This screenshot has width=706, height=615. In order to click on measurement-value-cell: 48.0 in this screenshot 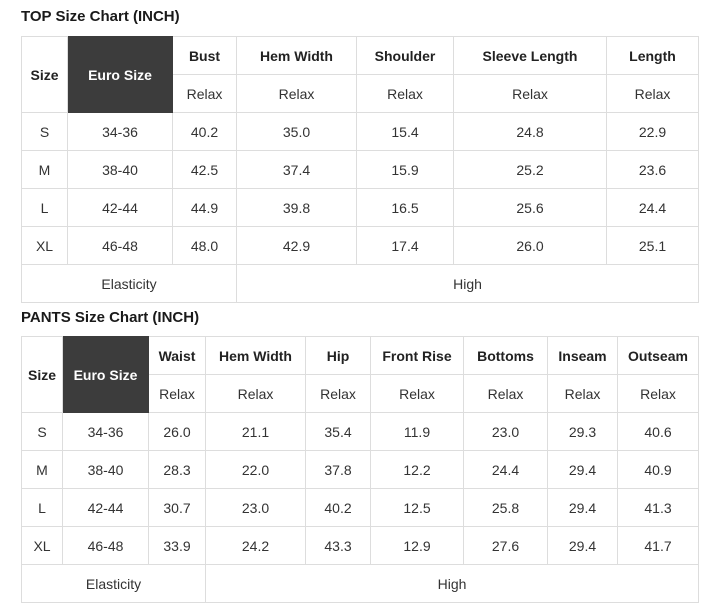, I will do `click(204, 245)`.